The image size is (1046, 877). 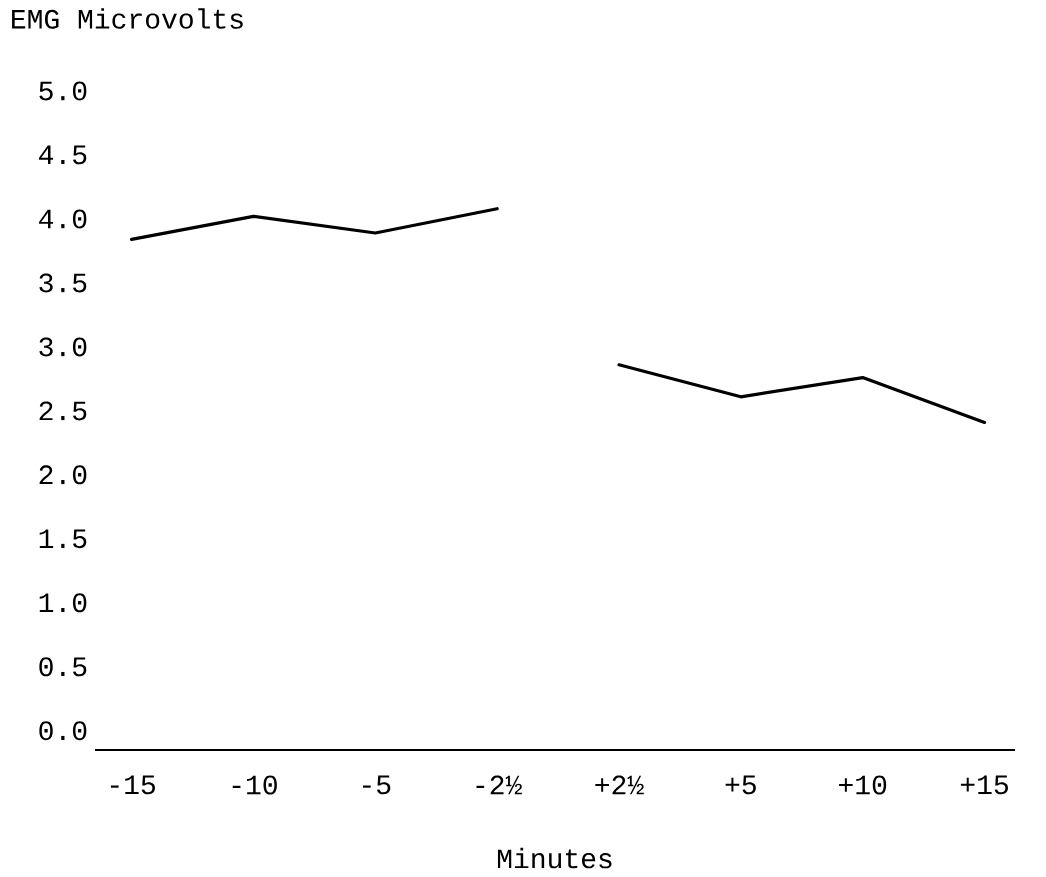 I want to click on y-axis-title: EMG Microvolts, so click(x=127, y=18).